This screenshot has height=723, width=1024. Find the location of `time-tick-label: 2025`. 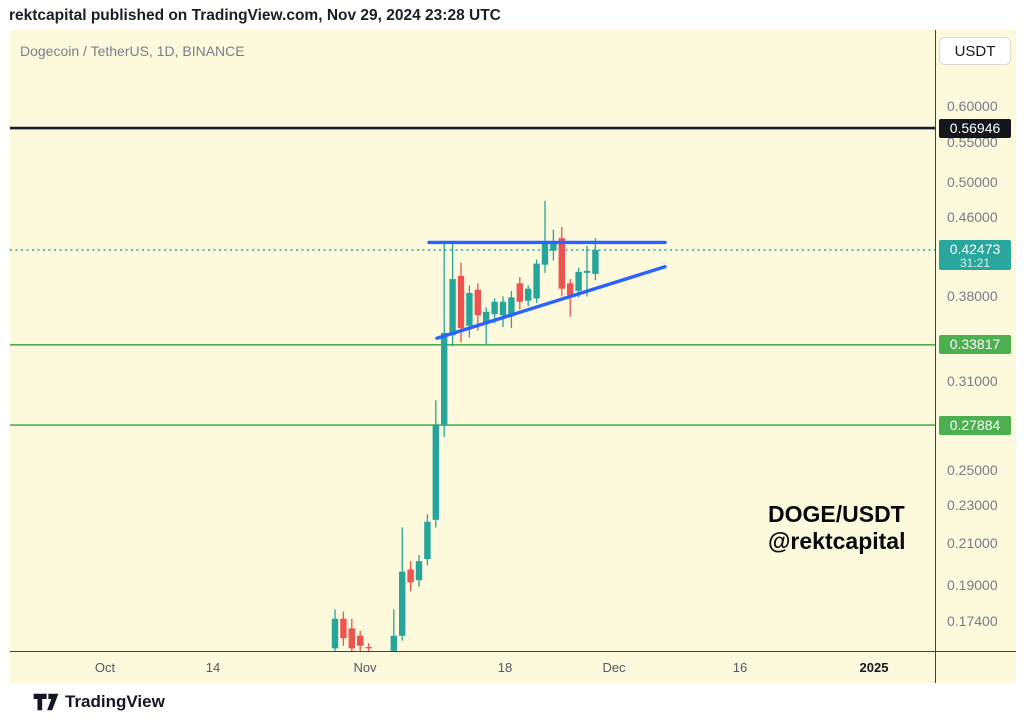

time-tick-label: 2025 is located at coordinates (874, 667).